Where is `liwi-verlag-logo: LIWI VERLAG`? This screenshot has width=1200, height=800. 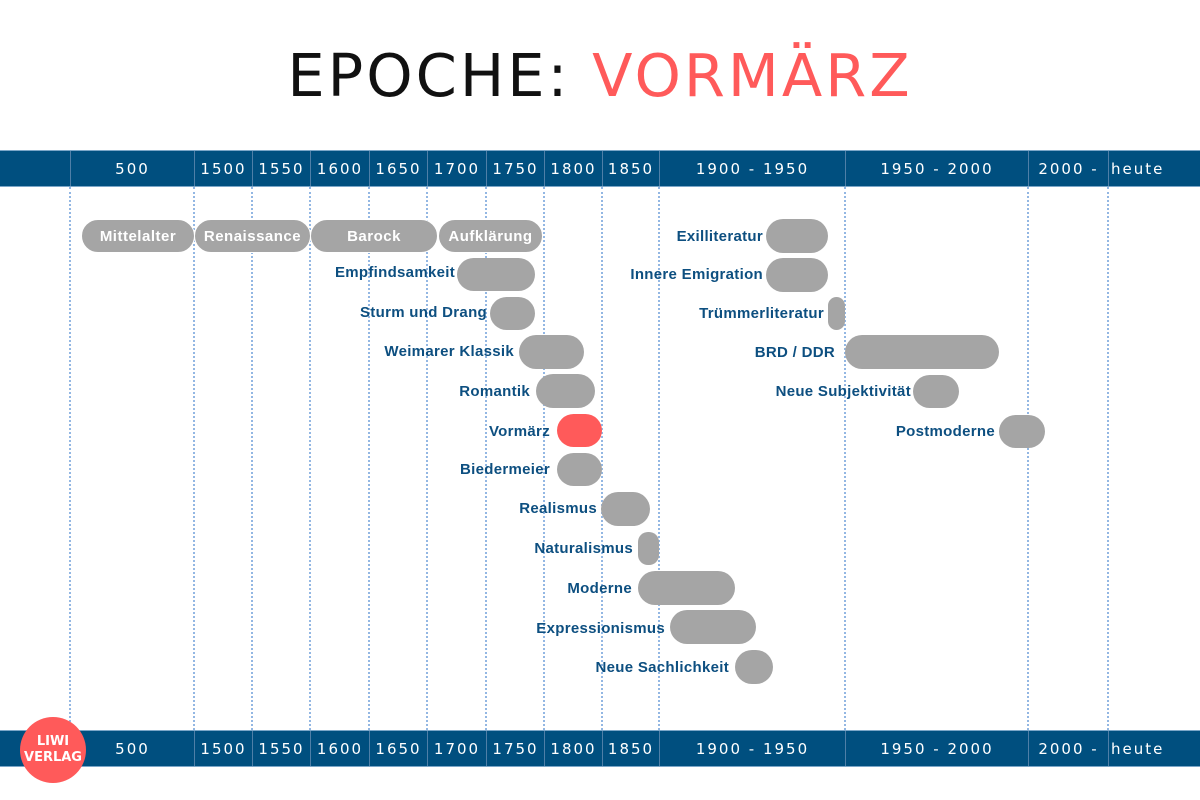
liwi-verlag-logo: LIWI VERLAG is located at coordinates (53, 750).